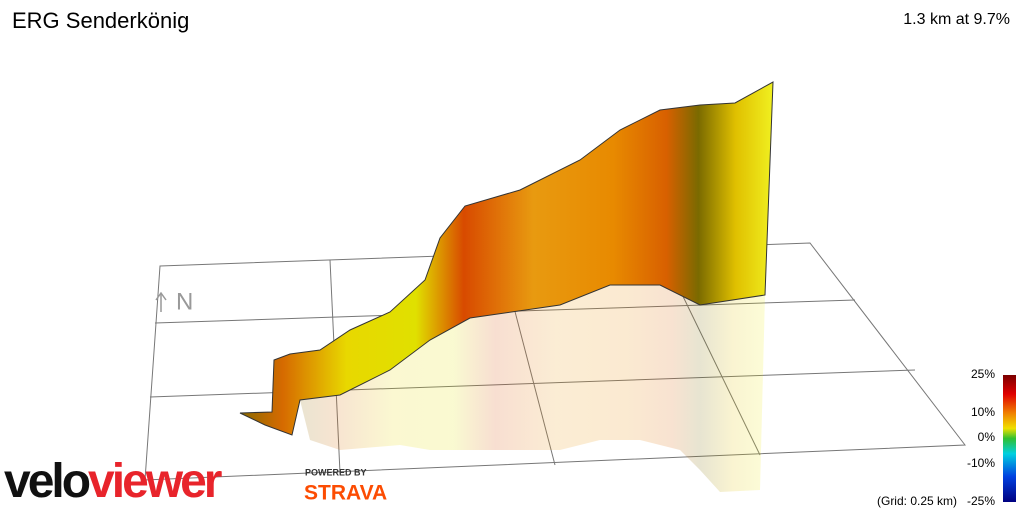  I want to click on summary: 1.3 km at 9.7%, so click(956, 19).